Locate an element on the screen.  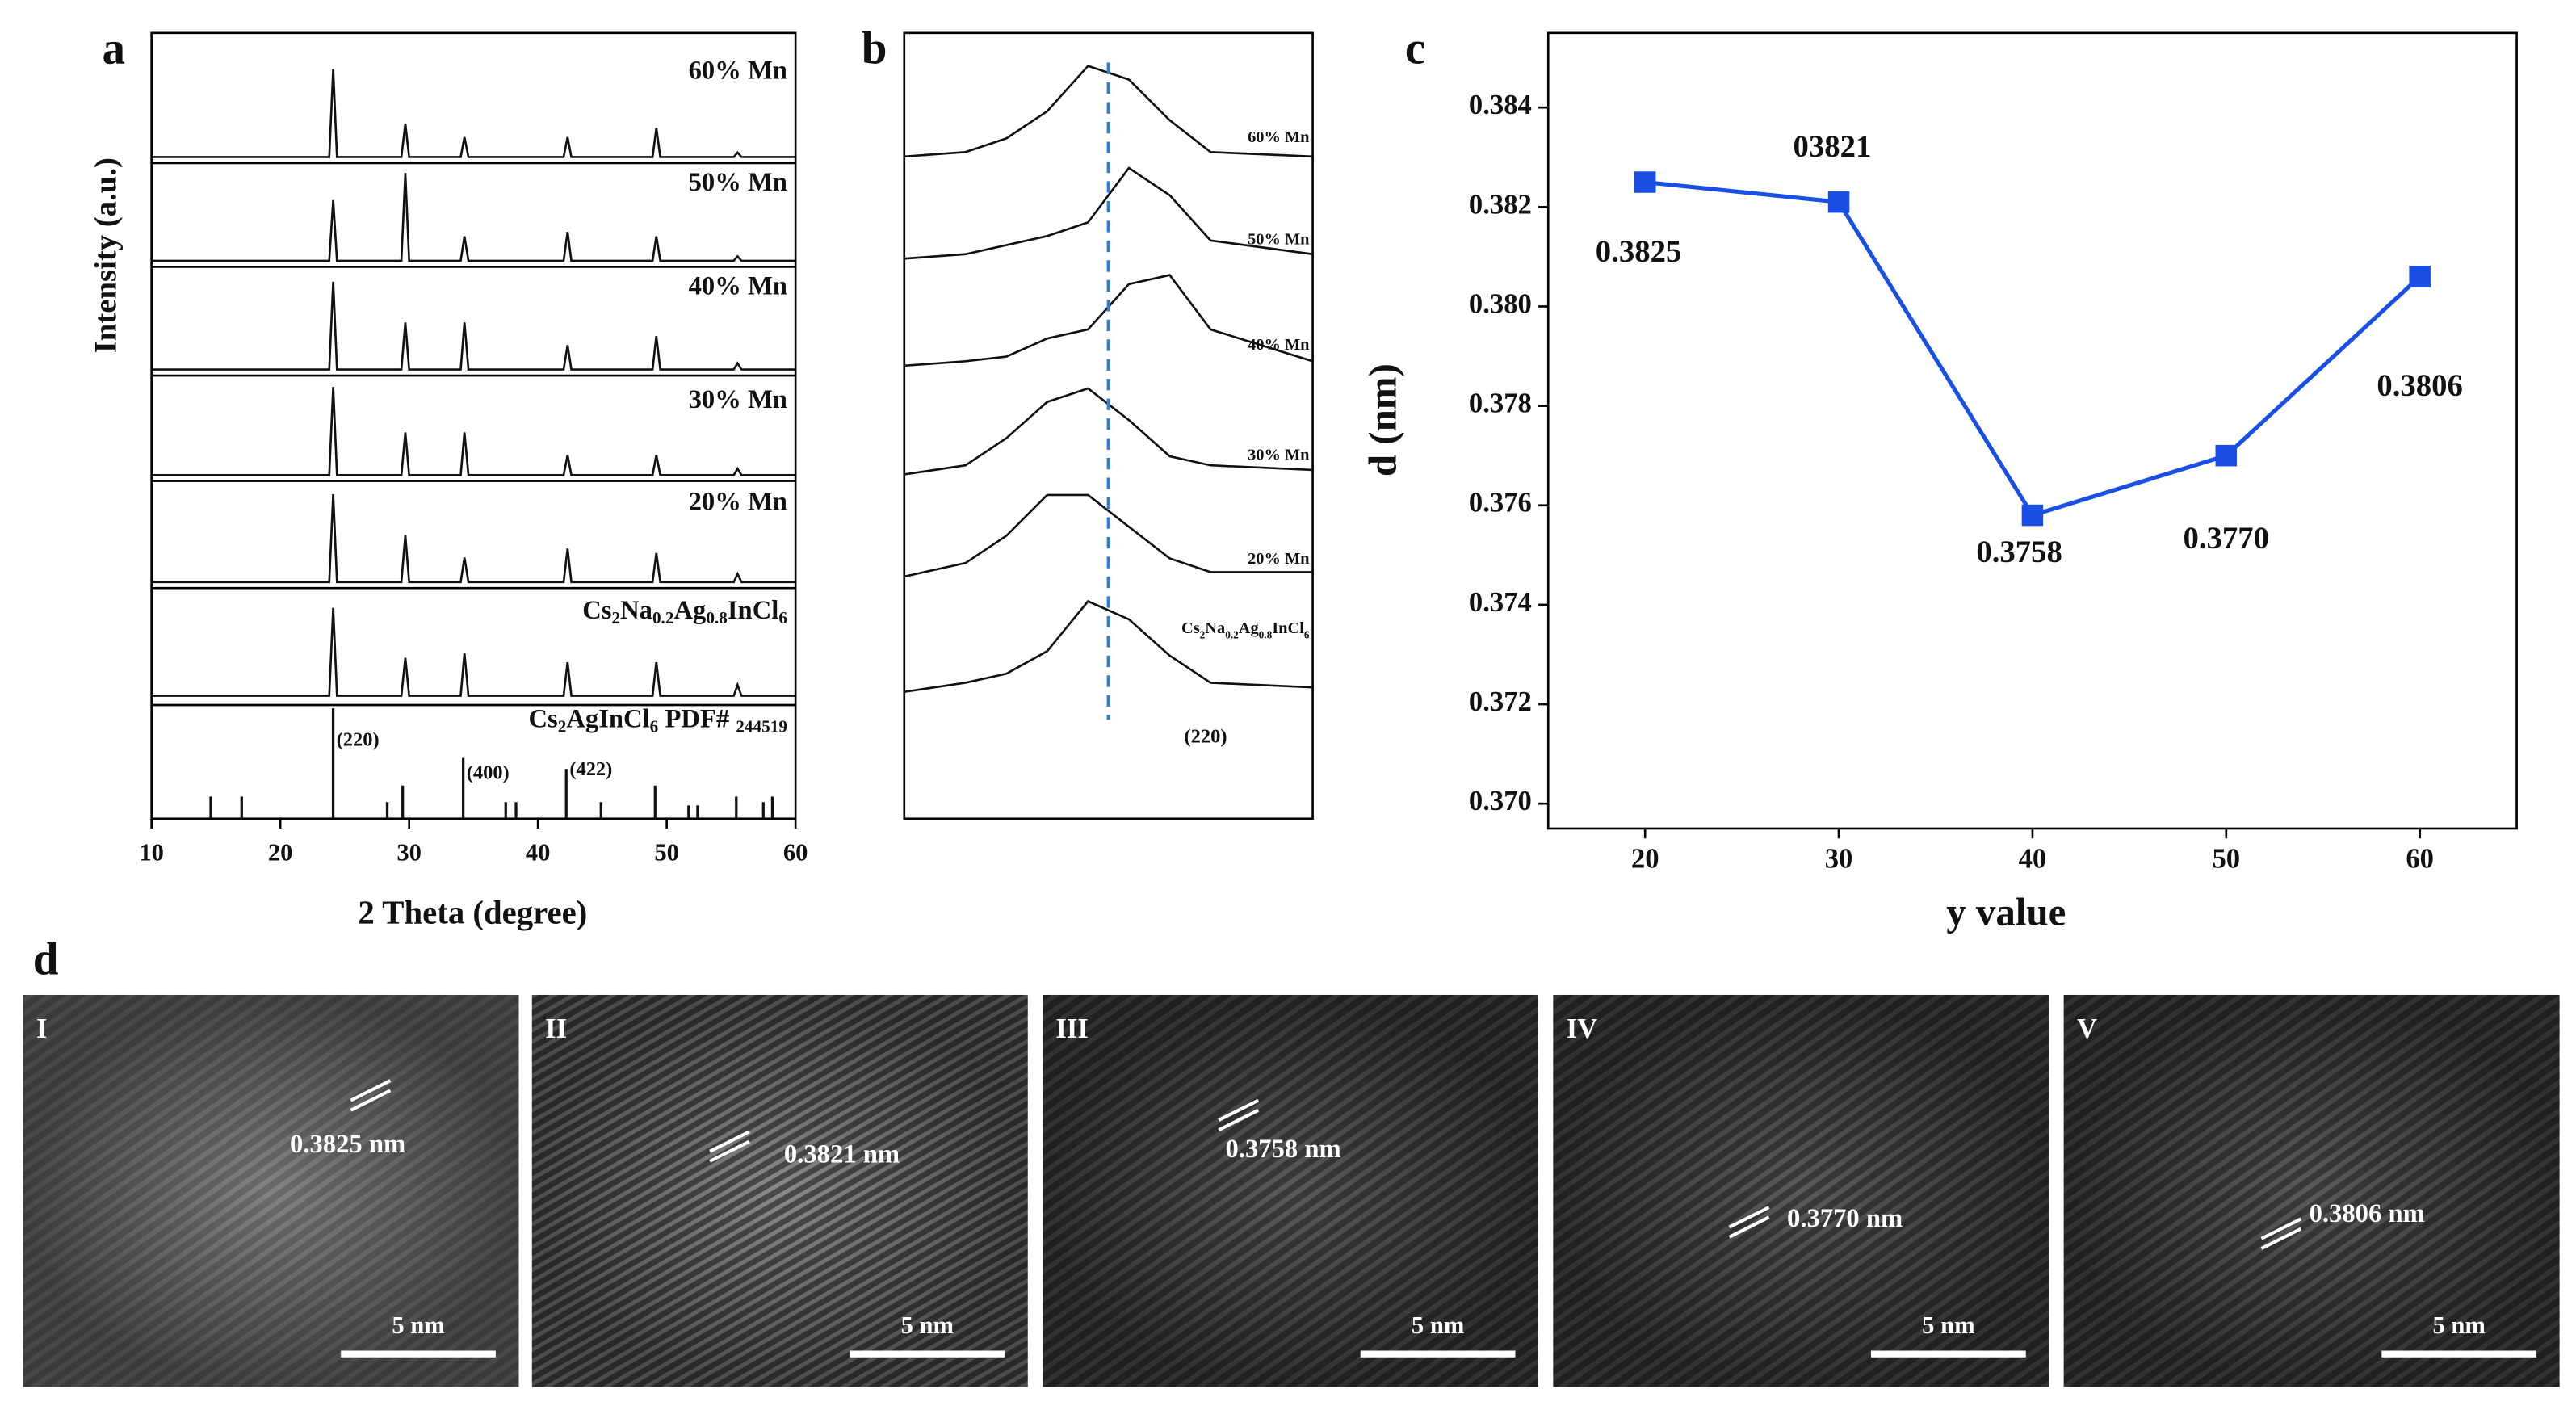
image-label: II is located at coordinates (556, 1028).